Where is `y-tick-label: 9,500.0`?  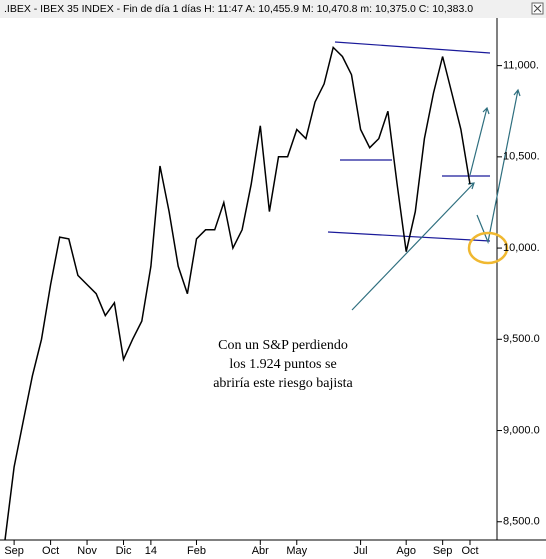
y-tick-label: 9,500.0 is located at coordinates (521, 339).